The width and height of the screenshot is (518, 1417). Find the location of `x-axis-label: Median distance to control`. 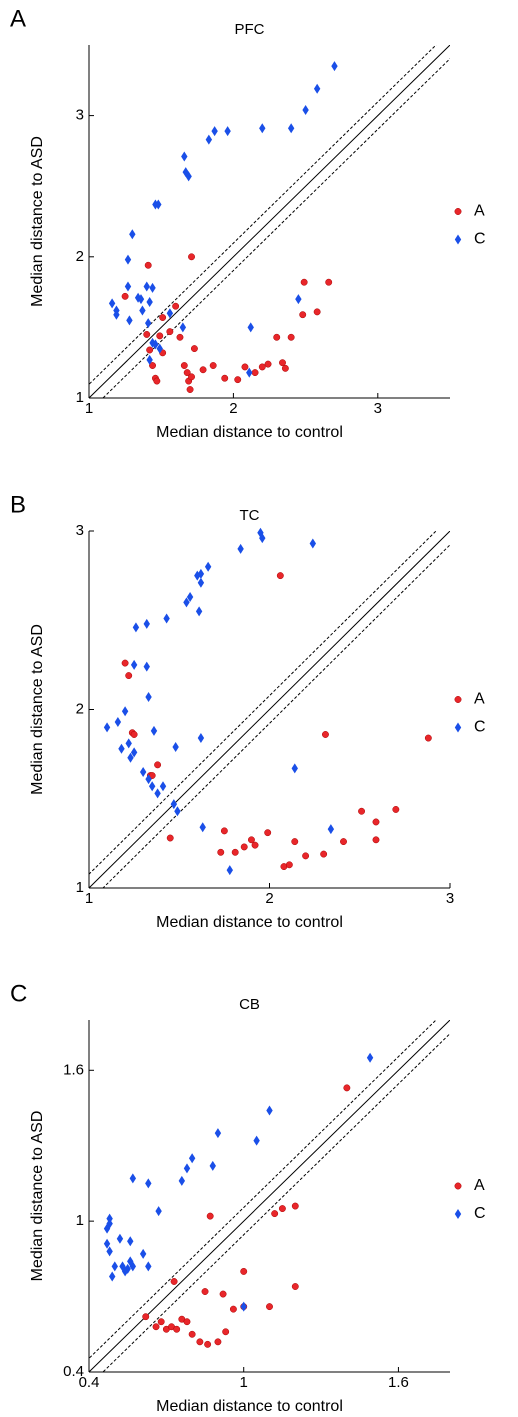

x-axis-label: Median distance to control is located at coordinates (249, 922).